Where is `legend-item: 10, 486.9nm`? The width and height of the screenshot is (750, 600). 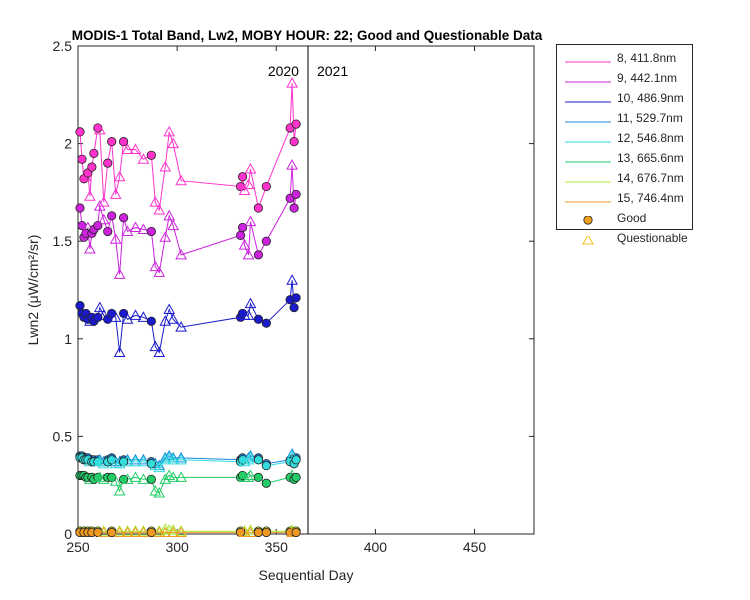 legend-item: 10, 486.9nm is located at coordinates (624, 99).